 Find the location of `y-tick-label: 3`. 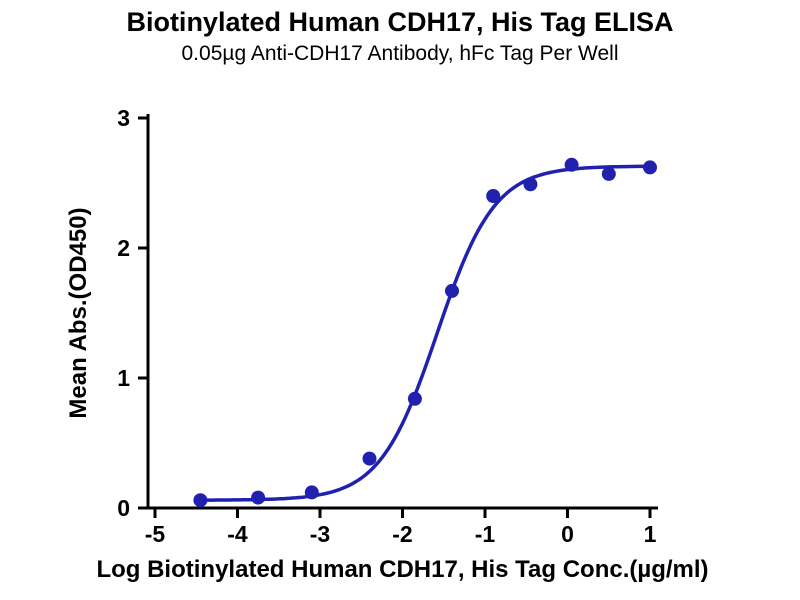

y-tick-label: 3 is located at coordinates (123, 118).